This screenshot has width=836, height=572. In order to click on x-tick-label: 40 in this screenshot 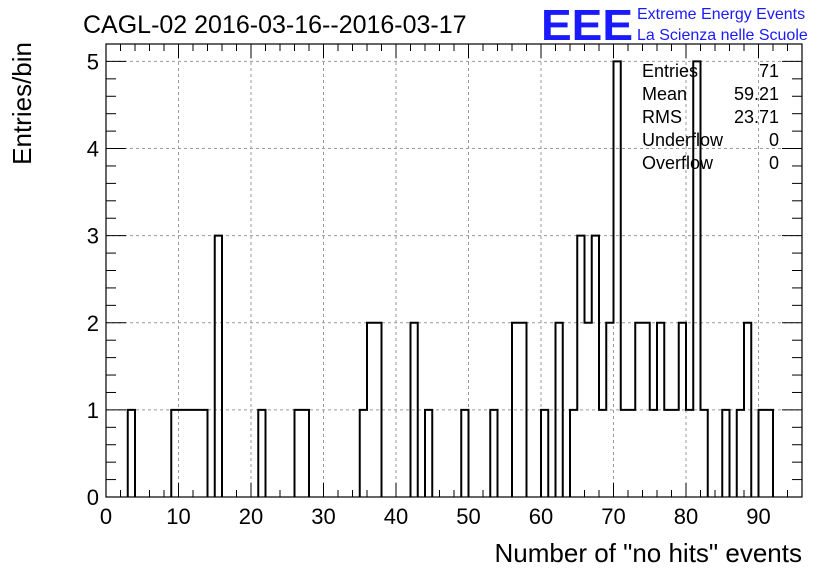, I will do `click(396, 516)`.